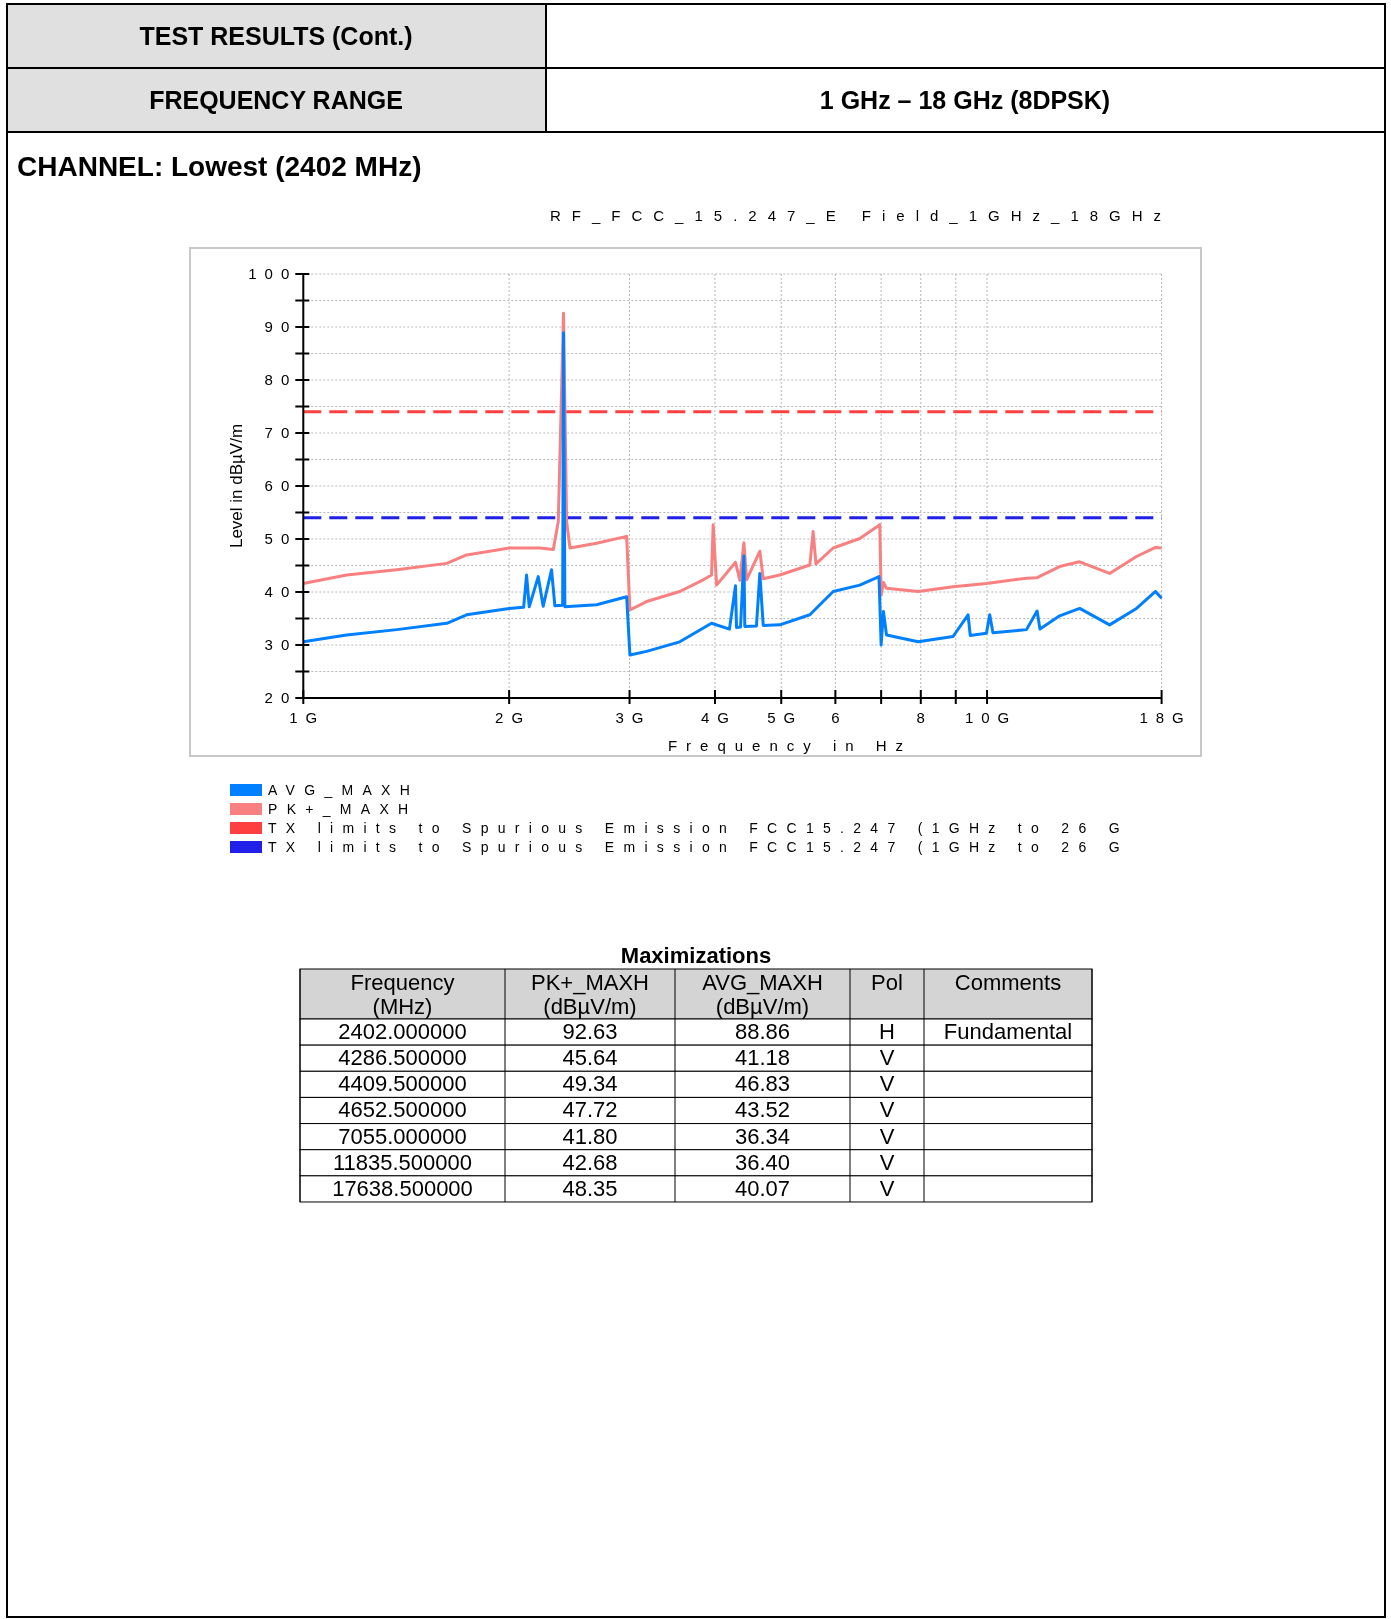  I want to click on x-tick-label: 1G, so click(307, 717).